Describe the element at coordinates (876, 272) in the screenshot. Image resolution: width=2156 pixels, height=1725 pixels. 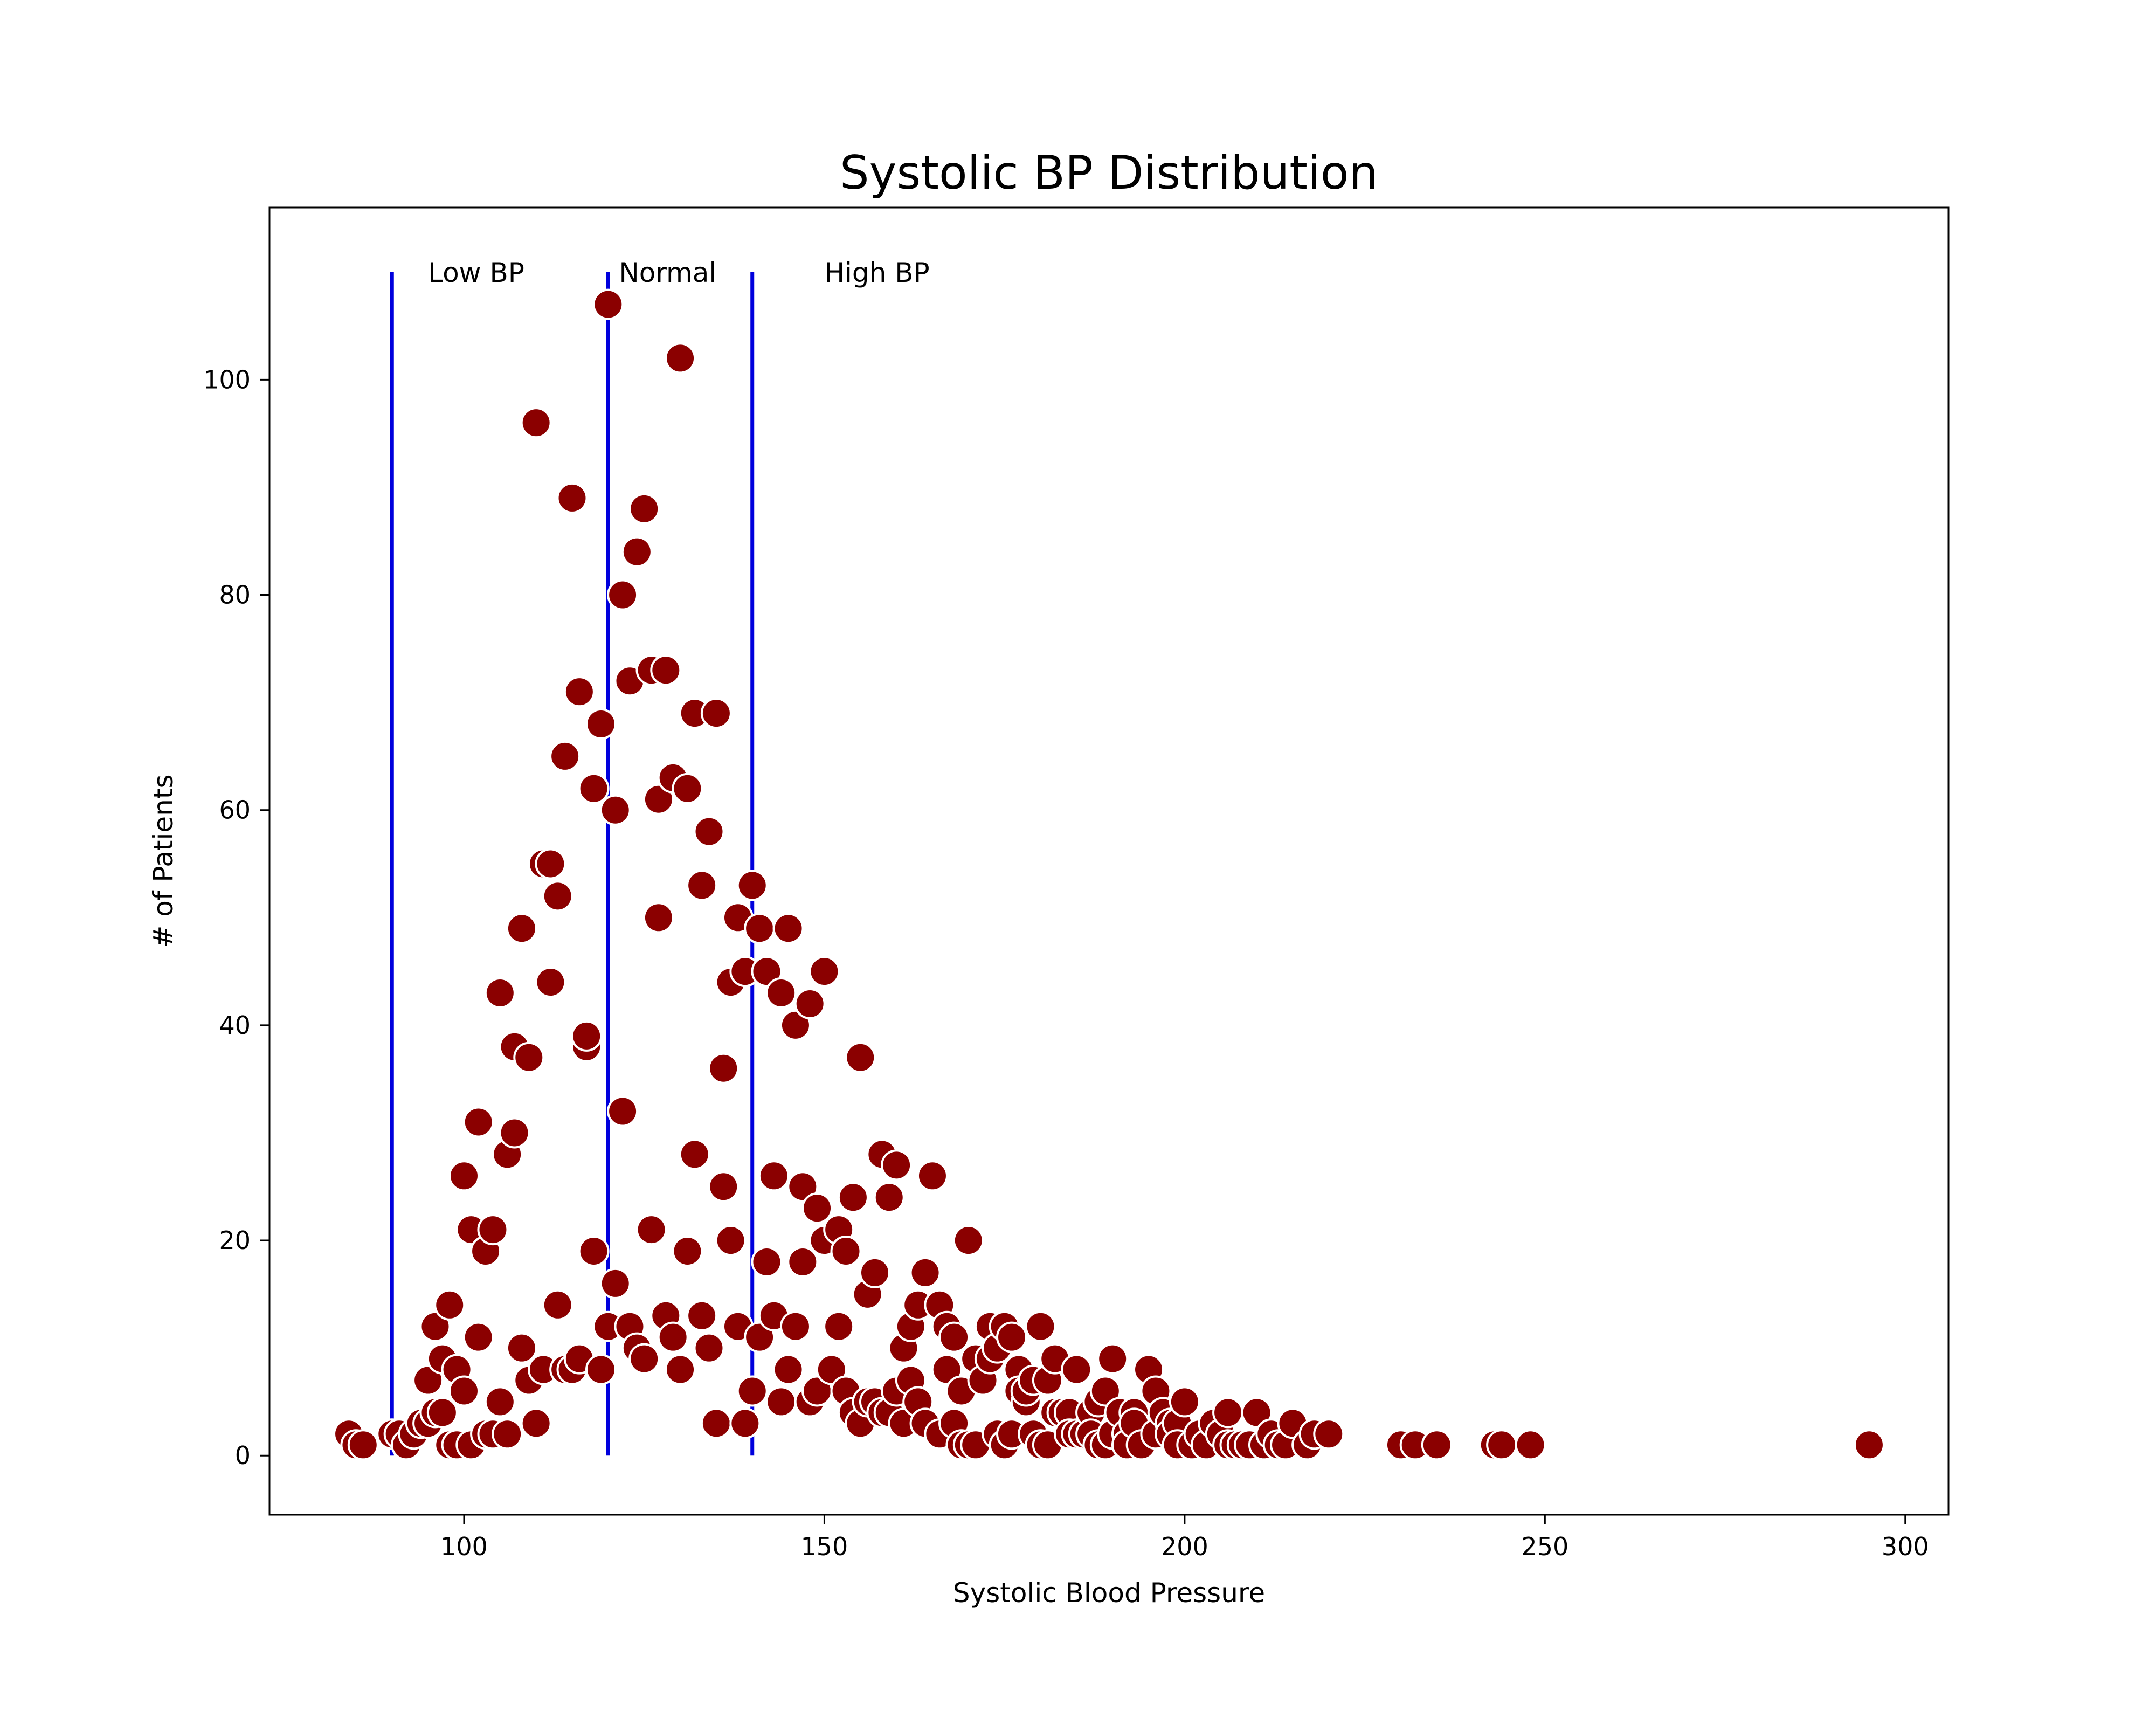
I see `region-label: High BP` at that location.